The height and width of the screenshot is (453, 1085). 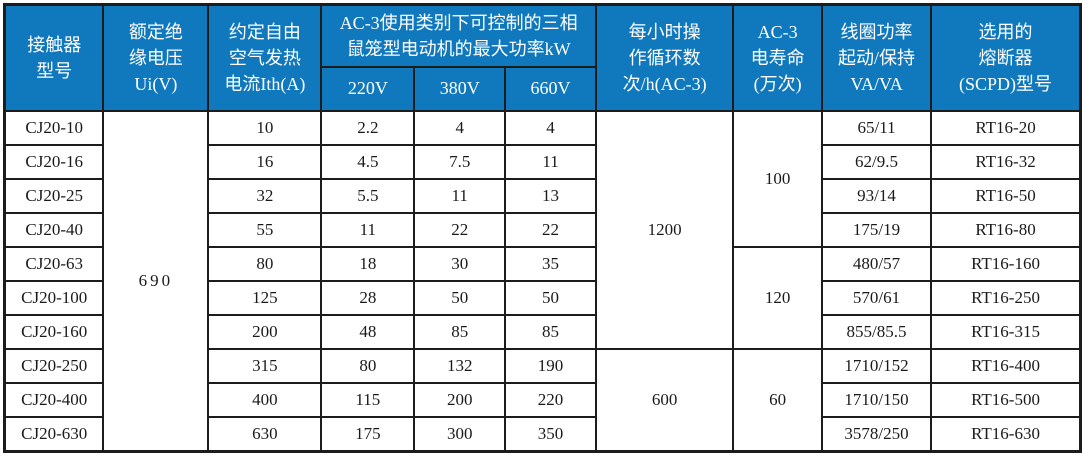 I want to click on cell-cycles-1200: 1200, so click(x=664, y=229).